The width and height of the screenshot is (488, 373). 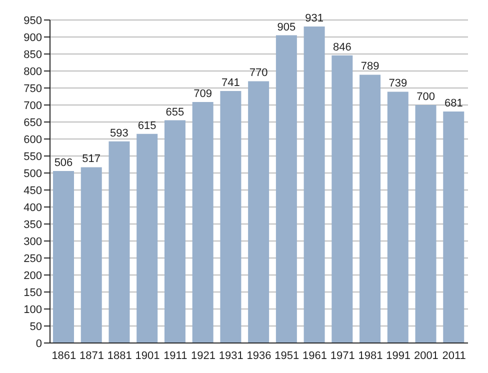 I want to click on x-tick-label: 1911, so click(x=176, y=356).